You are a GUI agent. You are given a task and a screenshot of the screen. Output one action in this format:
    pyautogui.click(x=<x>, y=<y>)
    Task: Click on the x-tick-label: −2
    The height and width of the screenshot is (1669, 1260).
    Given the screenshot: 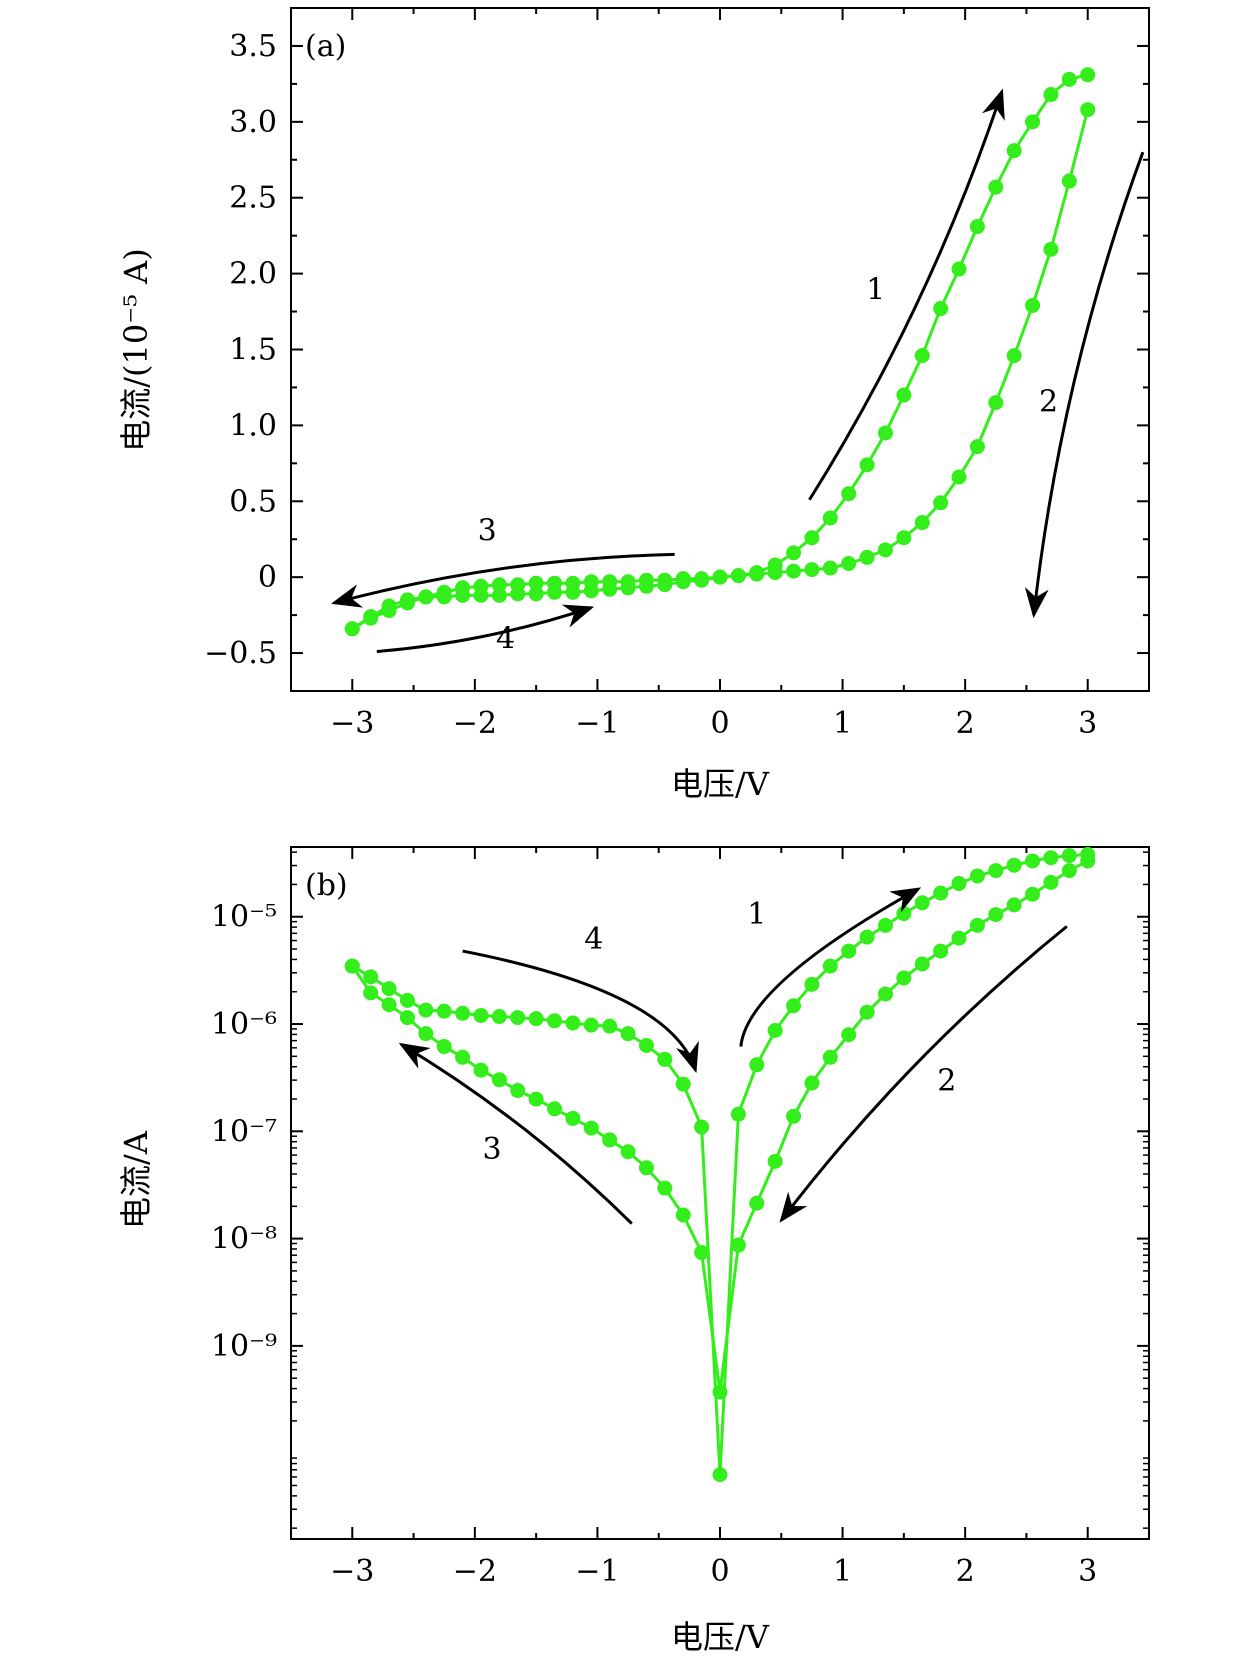 What is the action you would take?
    pyautogui.click(x=475, y=1571)
    